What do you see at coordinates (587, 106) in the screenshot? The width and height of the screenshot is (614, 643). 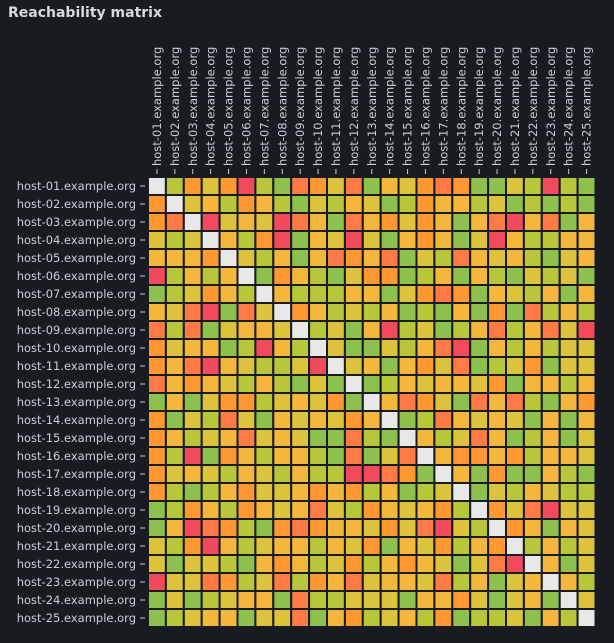 I see `x-tick-label: host-25.example.org` at bounding box center [587, 106].